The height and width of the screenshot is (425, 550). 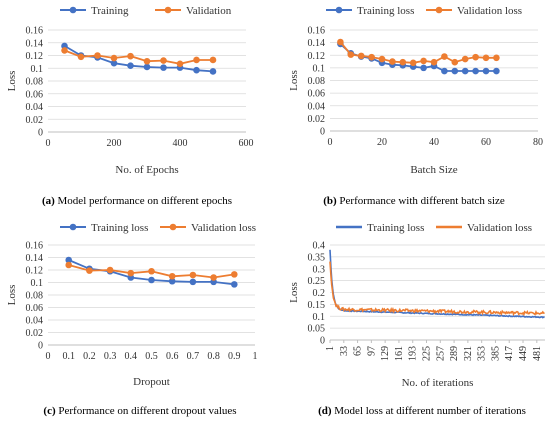 What do you see at coordinates (172, 356) in the screenshot?
I see `x-tick-label: 0.6` at bounding box center [172, 356].